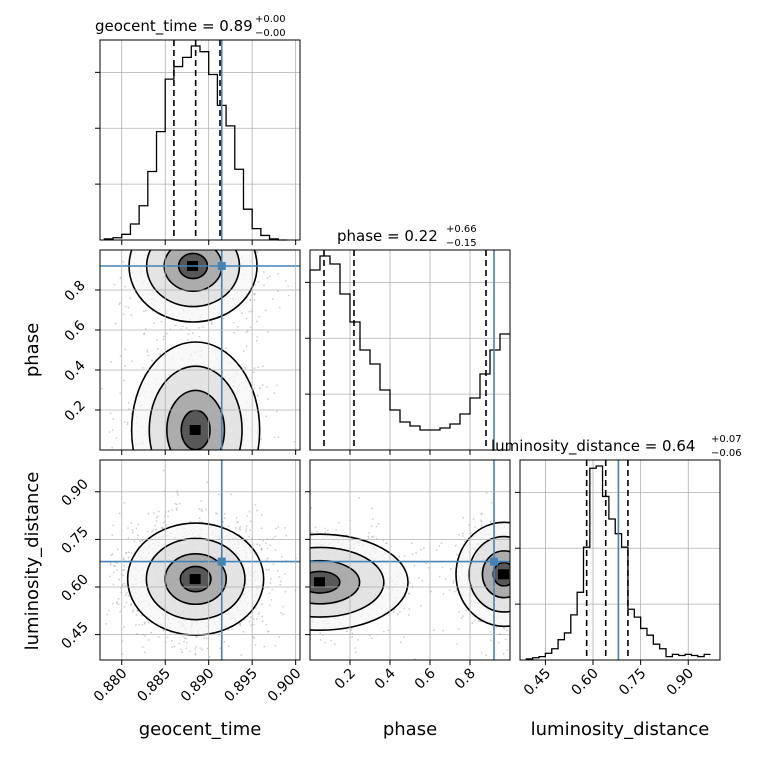 Image resolution: width=760 pixels, height=760 pixels. What do you see at coordinates (584, 682) in the screenshot?
I see `x-tick-label-luminosity-distance: 0.60` at bounding box center [584, 682].